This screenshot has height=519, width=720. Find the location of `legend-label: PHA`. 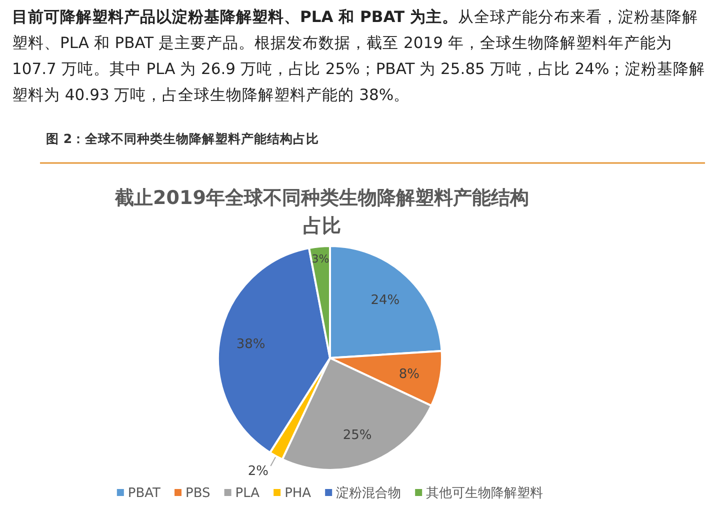

legend-label: PHA is located at coordinates (298, 493).